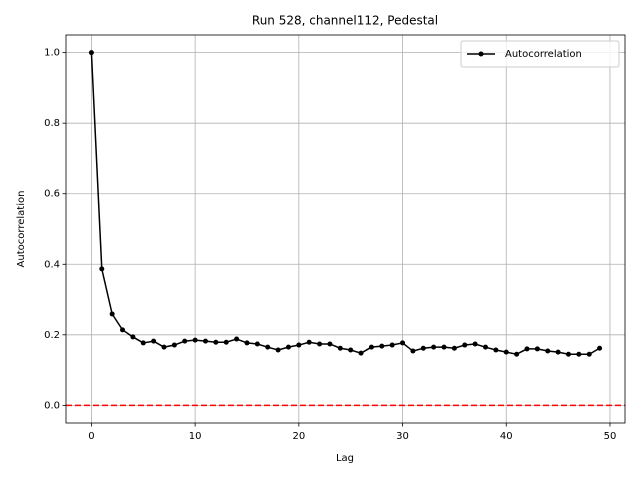 Image resolution: width=640 pixels, height=480 pixels. Describe the element at coordinates (610, 436) in the screenshot. I see `x-tick-label: 50` at that location.